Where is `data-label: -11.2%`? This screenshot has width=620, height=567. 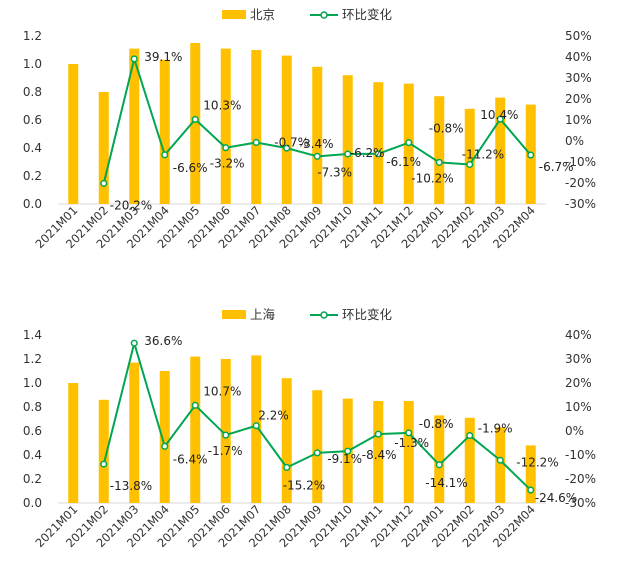 data-label: -11.2% is located at coordinates (483, 155).